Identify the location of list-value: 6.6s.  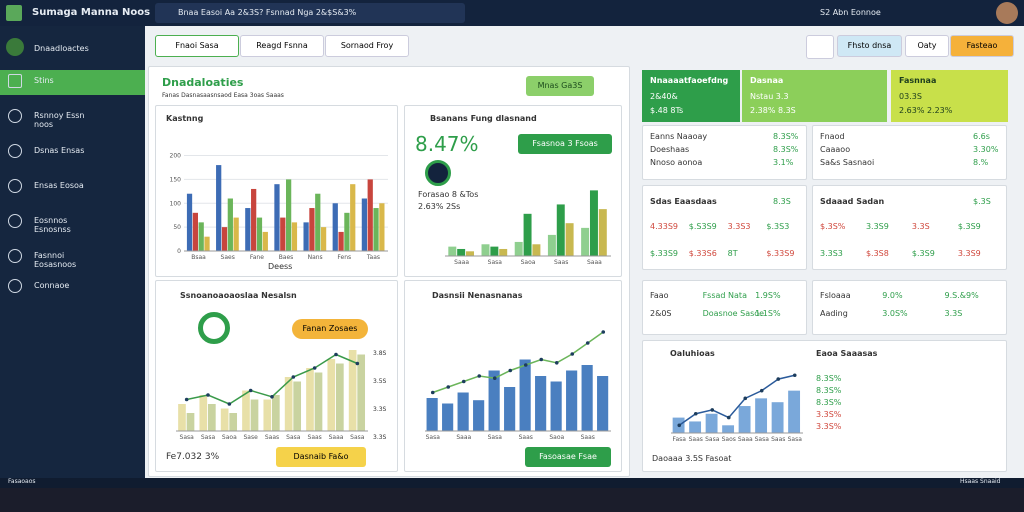
(981, 136).